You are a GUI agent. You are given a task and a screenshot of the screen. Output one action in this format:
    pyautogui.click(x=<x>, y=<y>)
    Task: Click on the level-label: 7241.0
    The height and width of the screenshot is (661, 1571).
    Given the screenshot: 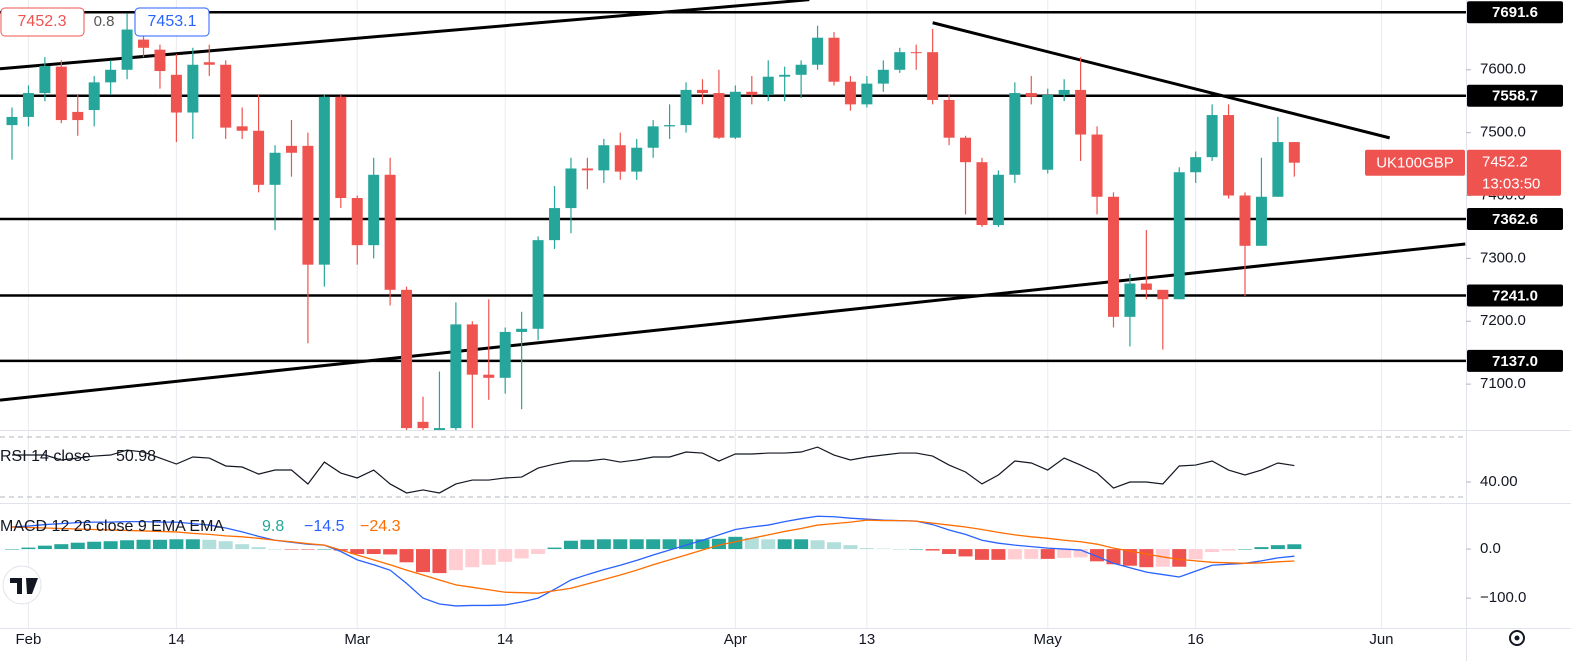 What is the action you would take?
    pyautogui.click(x=1515, y=295)
    